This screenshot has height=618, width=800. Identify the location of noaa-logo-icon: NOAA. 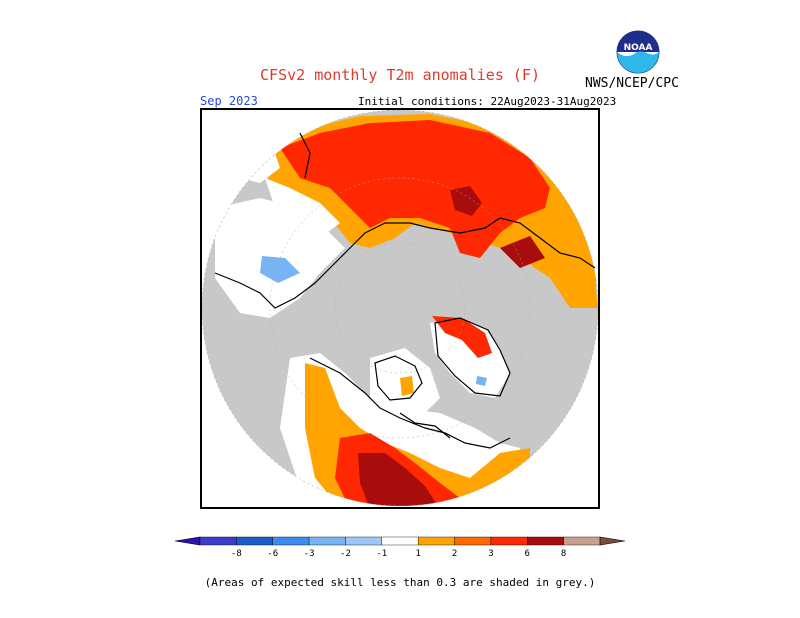
(638, 52).